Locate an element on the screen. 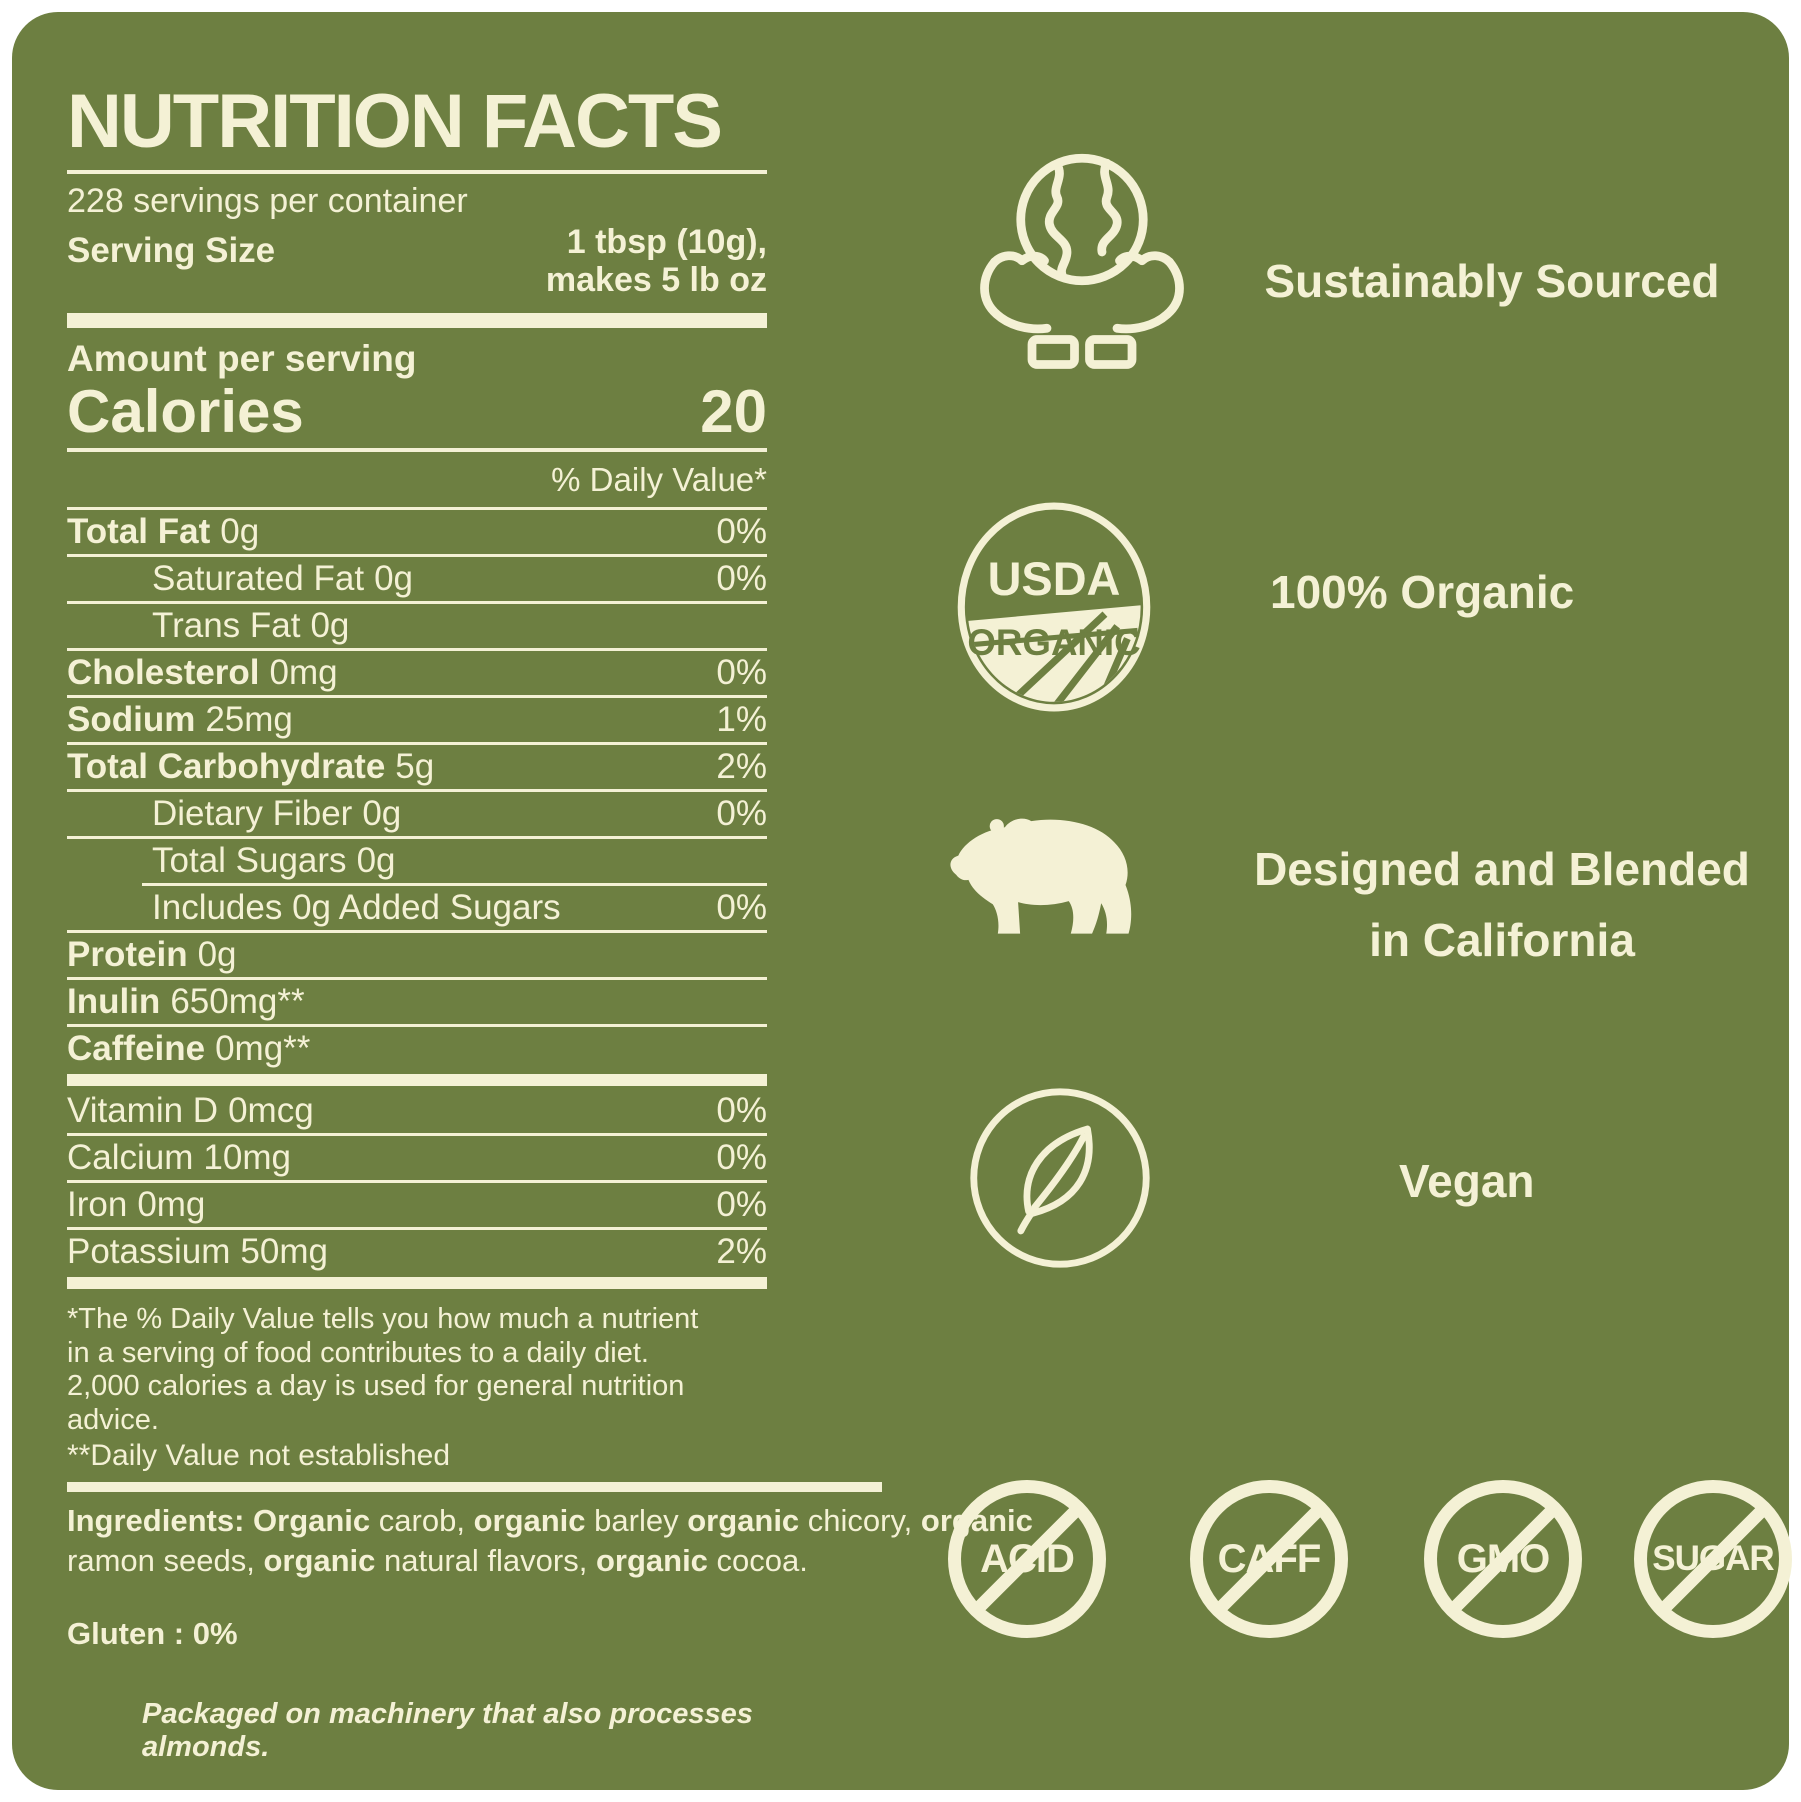 The height and width of the screenshot is (1802, 1801). ingredients-segment: carob, is located at coordinates (422, 1521).